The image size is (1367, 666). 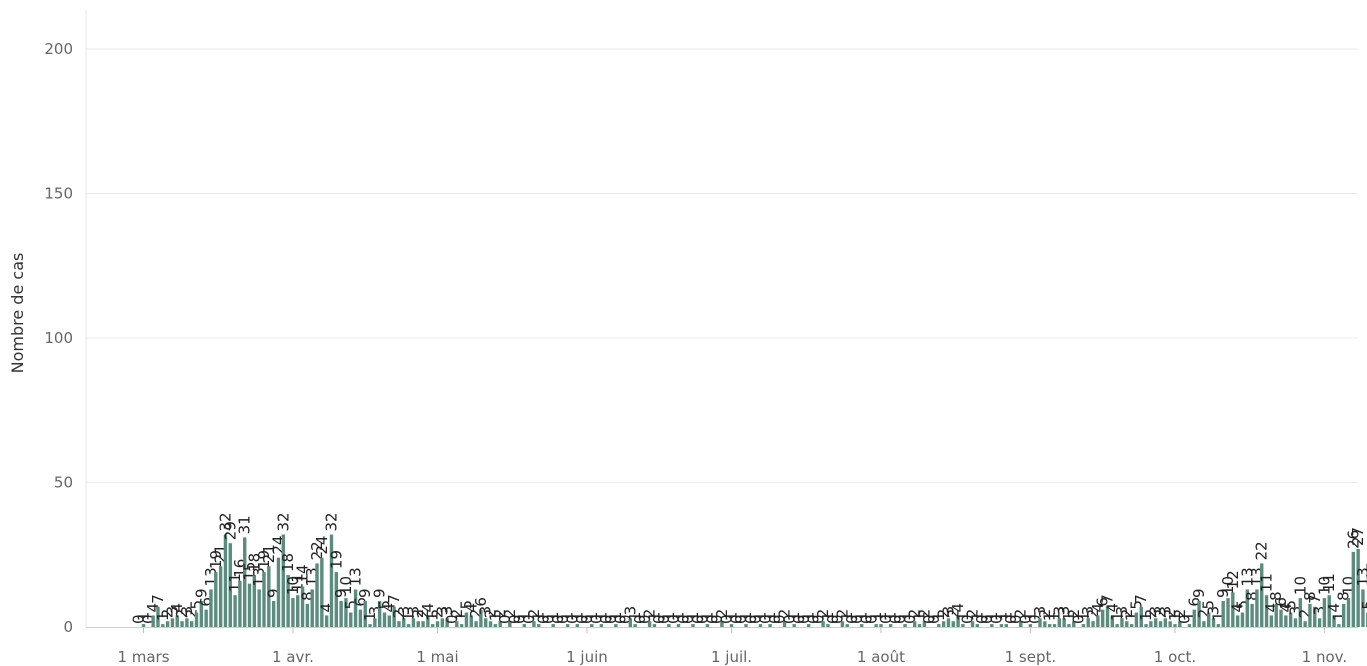 What do you see at coordinates (245, 524) in the screenshot?
I see `bar-value-label: 31` at bounding box center [245, 524].